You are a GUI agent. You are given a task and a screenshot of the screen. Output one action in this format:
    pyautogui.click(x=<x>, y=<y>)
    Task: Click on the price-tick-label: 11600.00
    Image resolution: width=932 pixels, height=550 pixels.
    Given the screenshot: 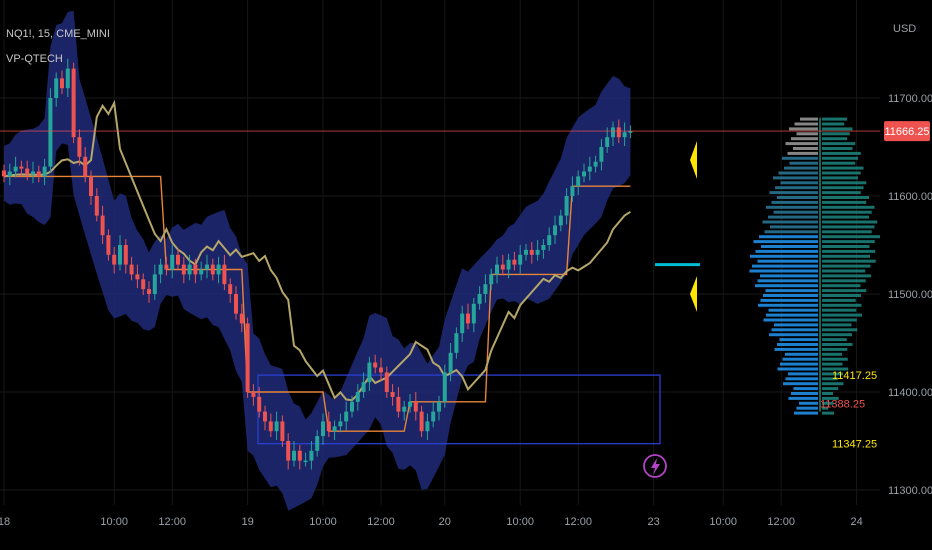 What is the action you would take?
    pyautogui.click(x=910, y=197)
    